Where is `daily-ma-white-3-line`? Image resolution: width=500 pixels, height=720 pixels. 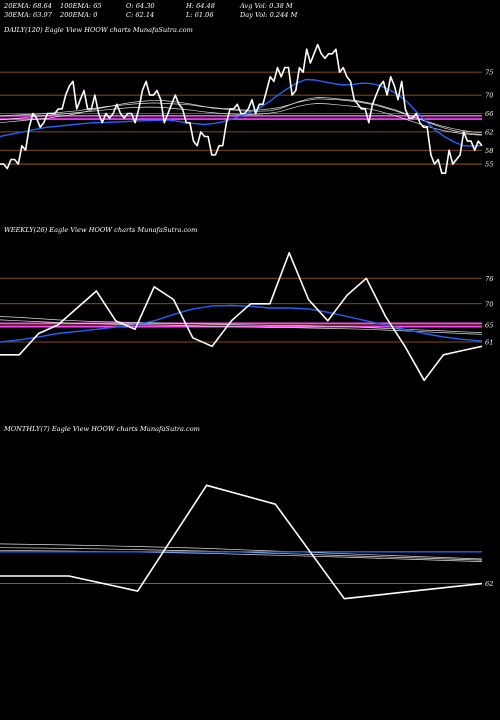
daily-ma-white-3-line is located at coordinates (241, 119).